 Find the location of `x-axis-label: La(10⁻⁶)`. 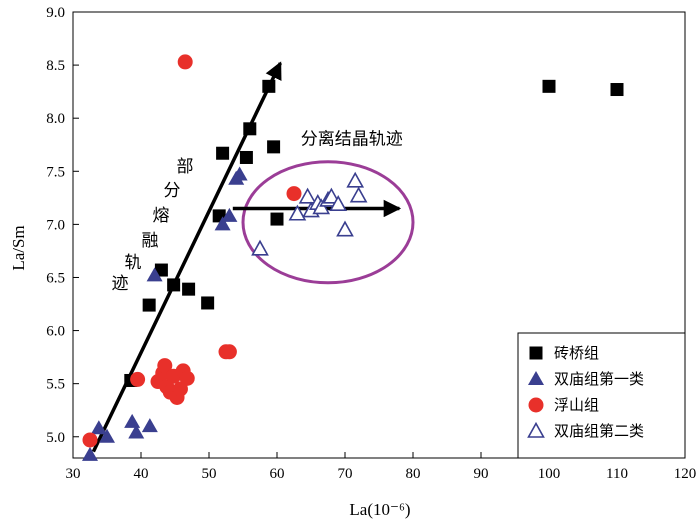

x-axis-label: La(10⁻⁶) is located at coordinates (379, 509).